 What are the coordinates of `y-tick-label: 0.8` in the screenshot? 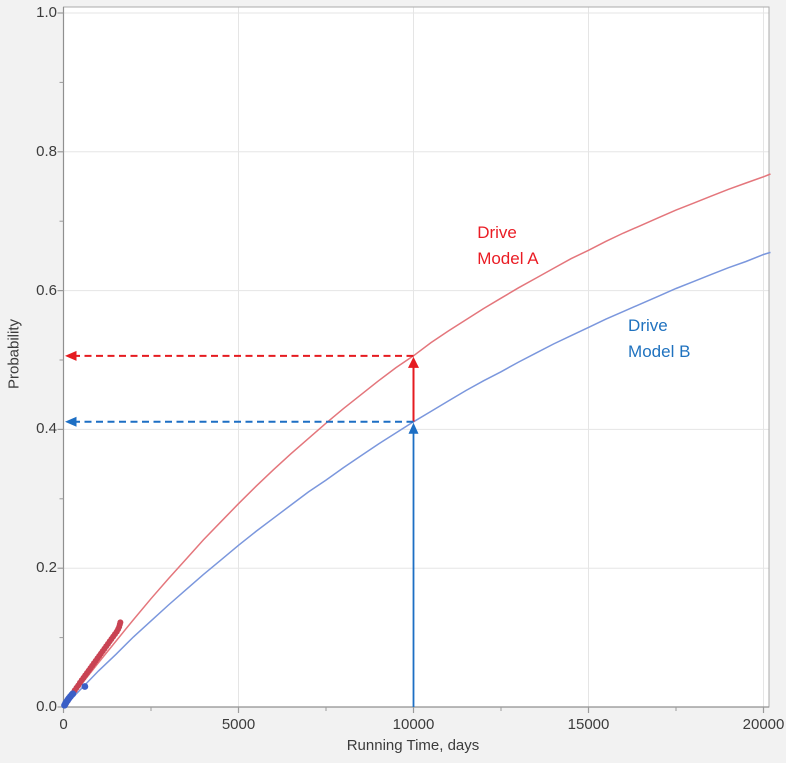 It's located at (46, 151).